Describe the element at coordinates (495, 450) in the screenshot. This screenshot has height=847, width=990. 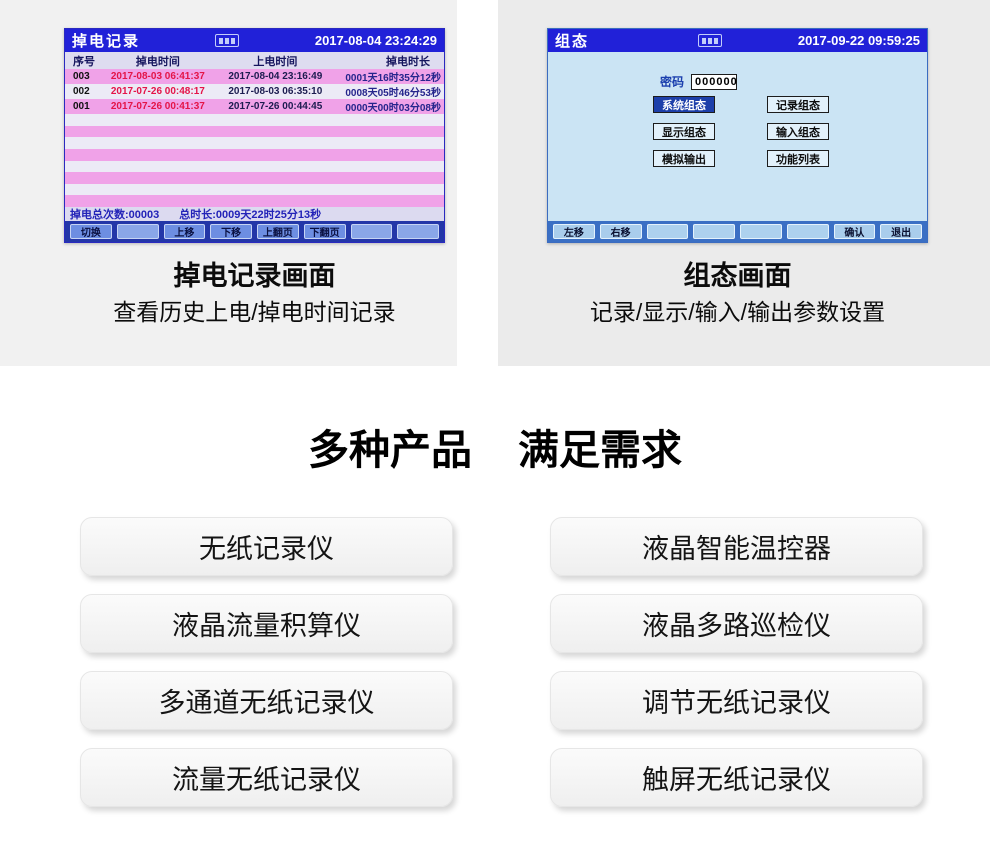
I see `products-heading: 多种产品 满足需求` at that location.